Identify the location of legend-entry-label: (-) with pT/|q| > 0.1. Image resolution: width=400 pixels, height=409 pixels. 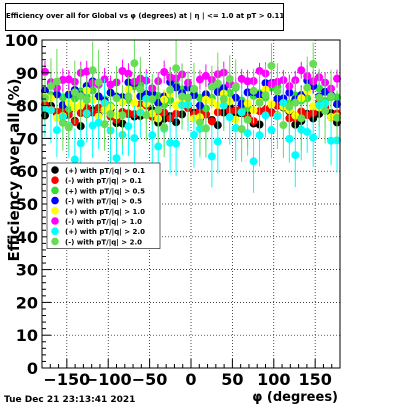
(103, 181).